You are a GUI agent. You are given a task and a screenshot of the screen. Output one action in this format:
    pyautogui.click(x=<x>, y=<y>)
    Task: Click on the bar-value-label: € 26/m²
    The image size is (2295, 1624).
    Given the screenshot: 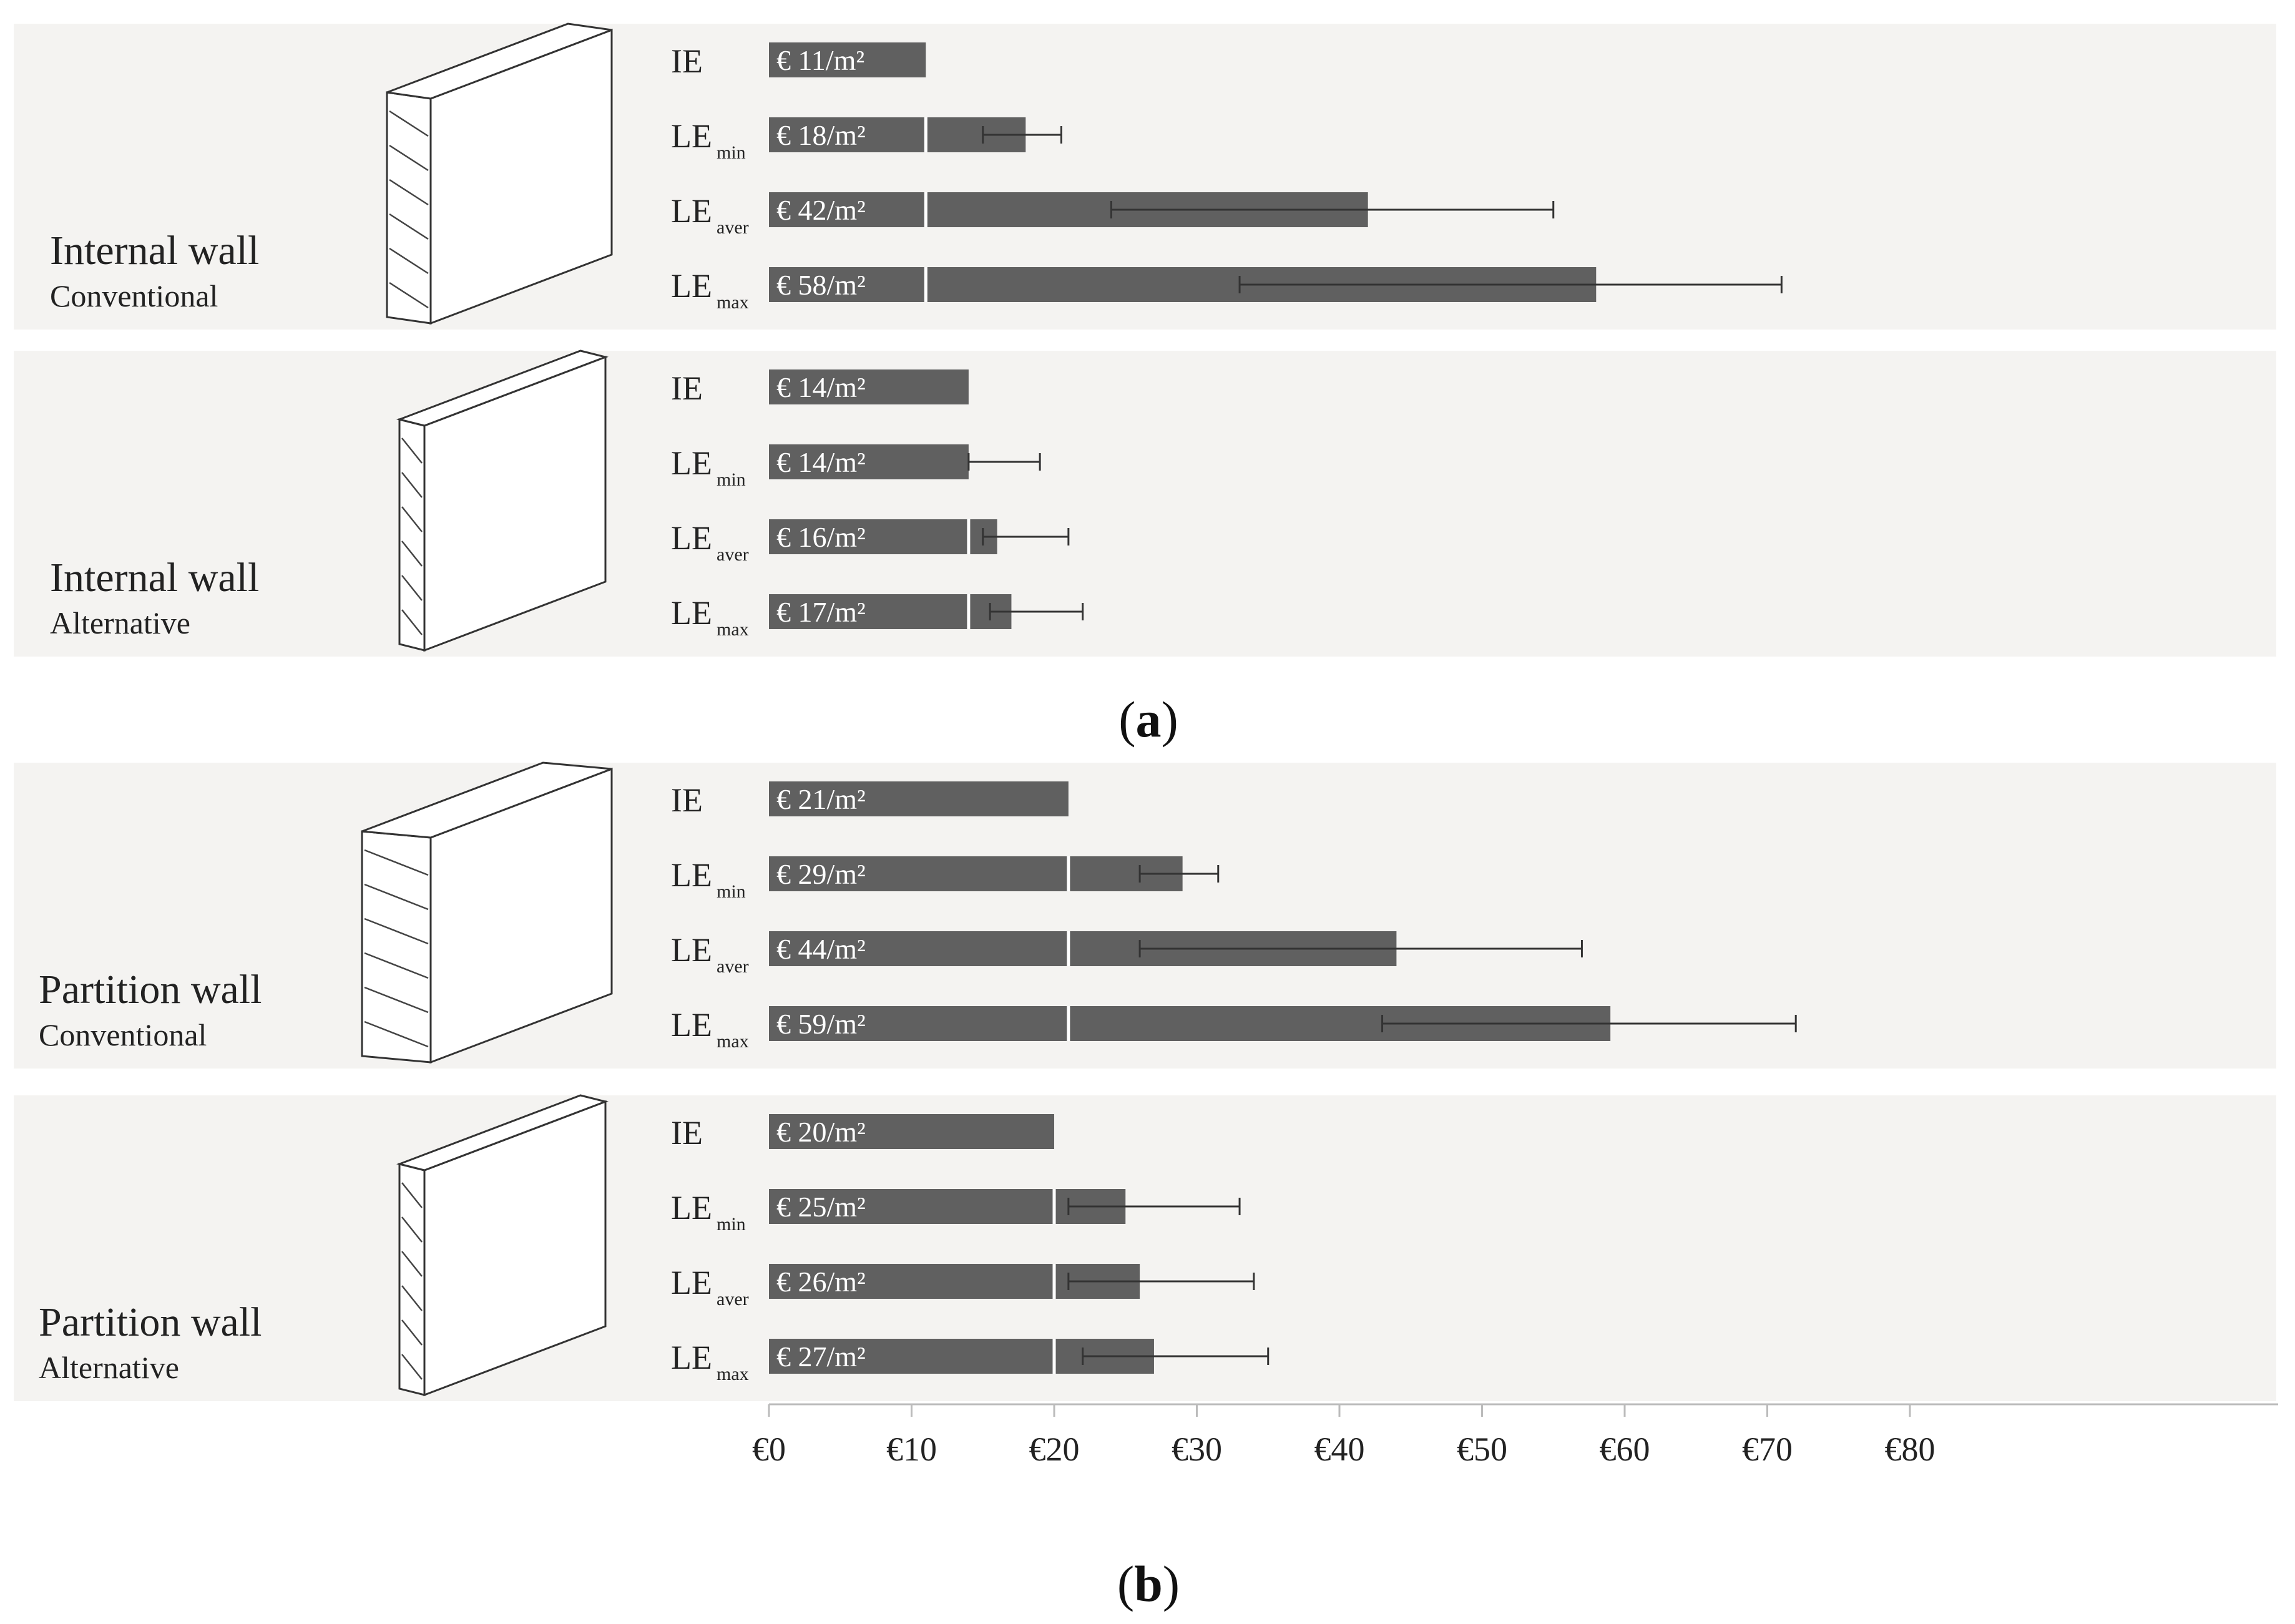 What is the action you would take?
    pyautogui.click(x=821, y=1282)
    